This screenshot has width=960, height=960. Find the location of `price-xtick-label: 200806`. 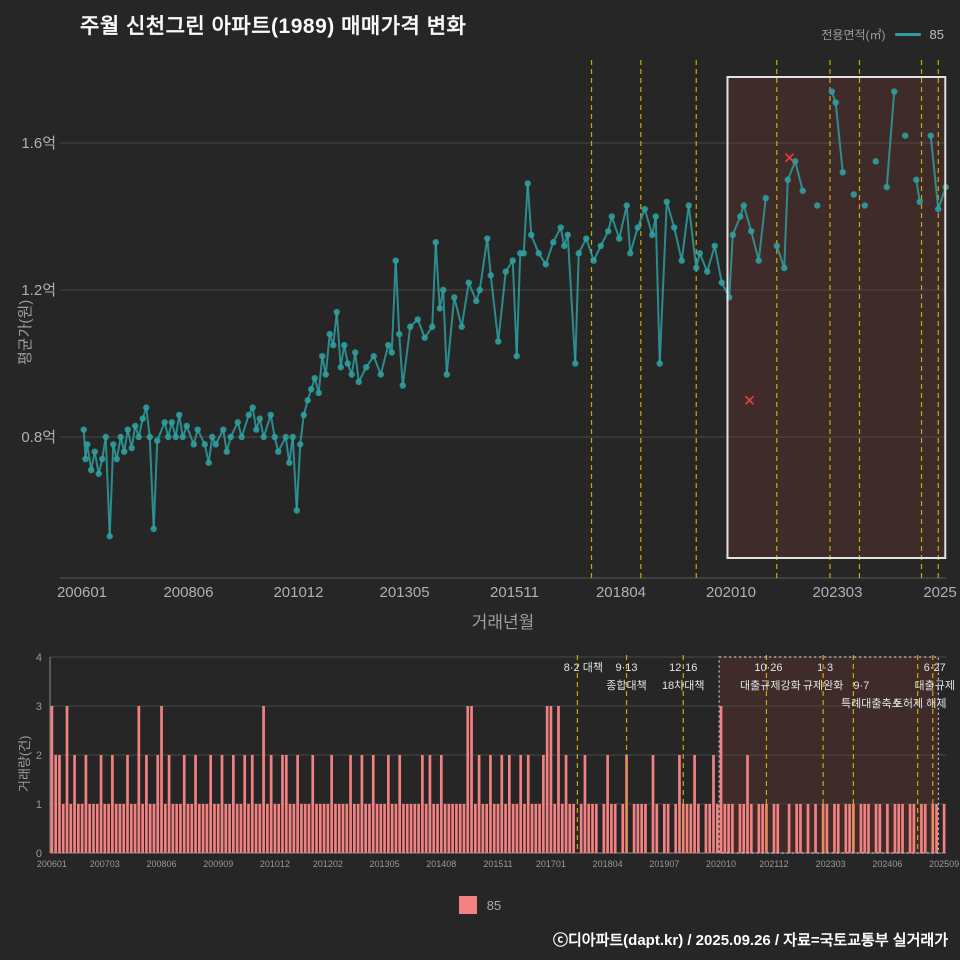

price-xtick-label: 200806 is located at coordinates (188, 592).